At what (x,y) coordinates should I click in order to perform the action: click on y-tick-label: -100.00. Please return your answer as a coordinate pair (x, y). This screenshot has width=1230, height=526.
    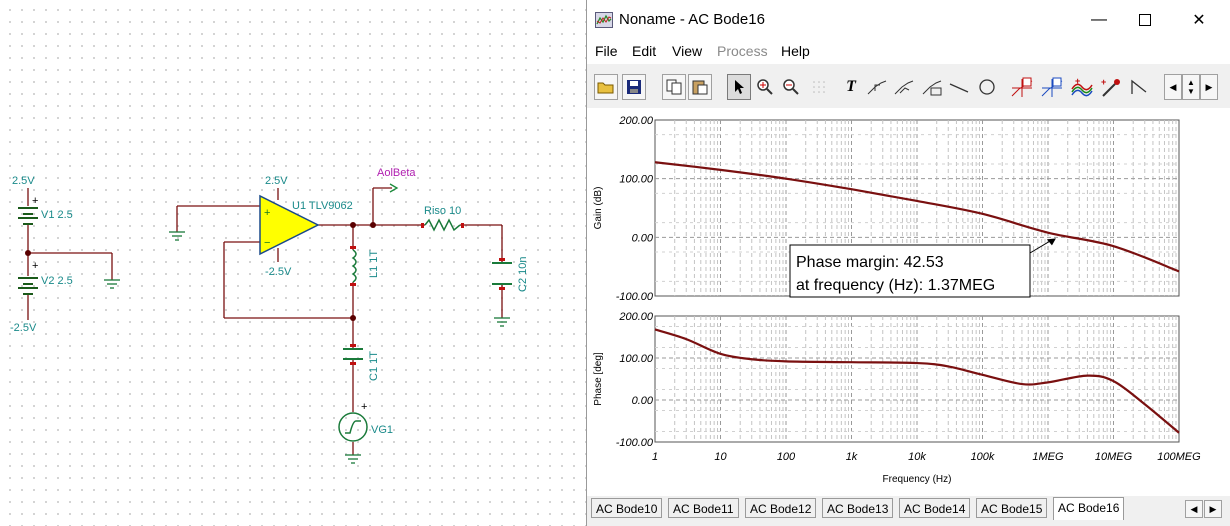
    Looking at the image, I should click on (635, 297).